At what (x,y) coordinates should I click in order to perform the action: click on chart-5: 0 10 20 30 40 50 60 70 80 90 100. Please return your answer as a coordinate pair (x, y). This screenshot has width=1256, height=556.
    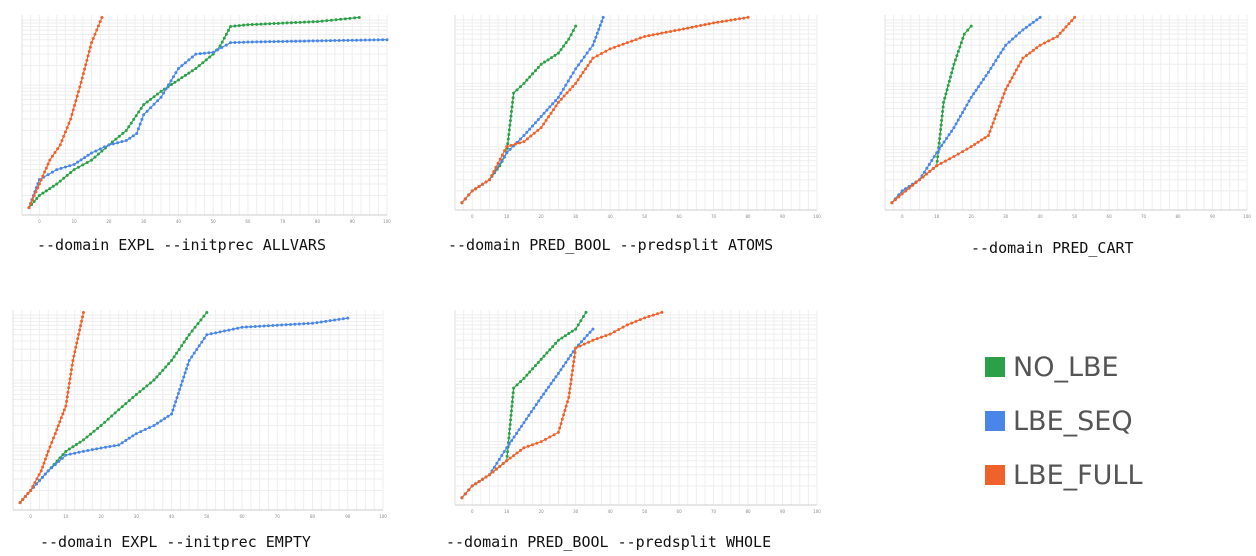
    Looking at the image, I should click on (637, 412).